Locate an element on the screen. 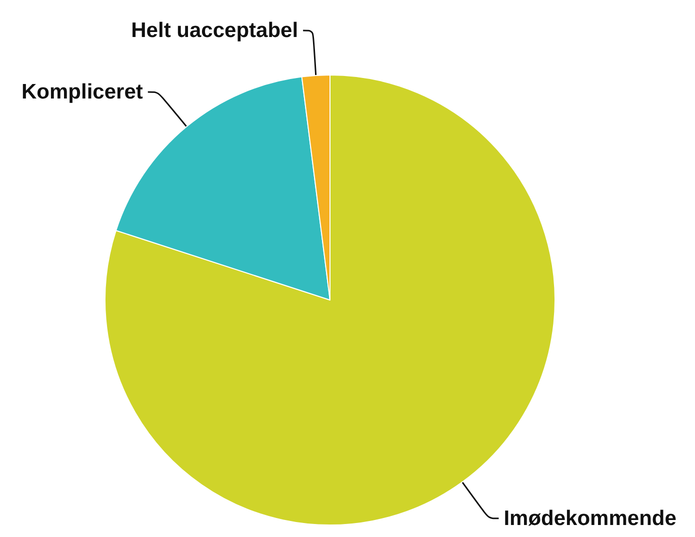  slice-label: Imødekommende is located at coordinates (590, 518).